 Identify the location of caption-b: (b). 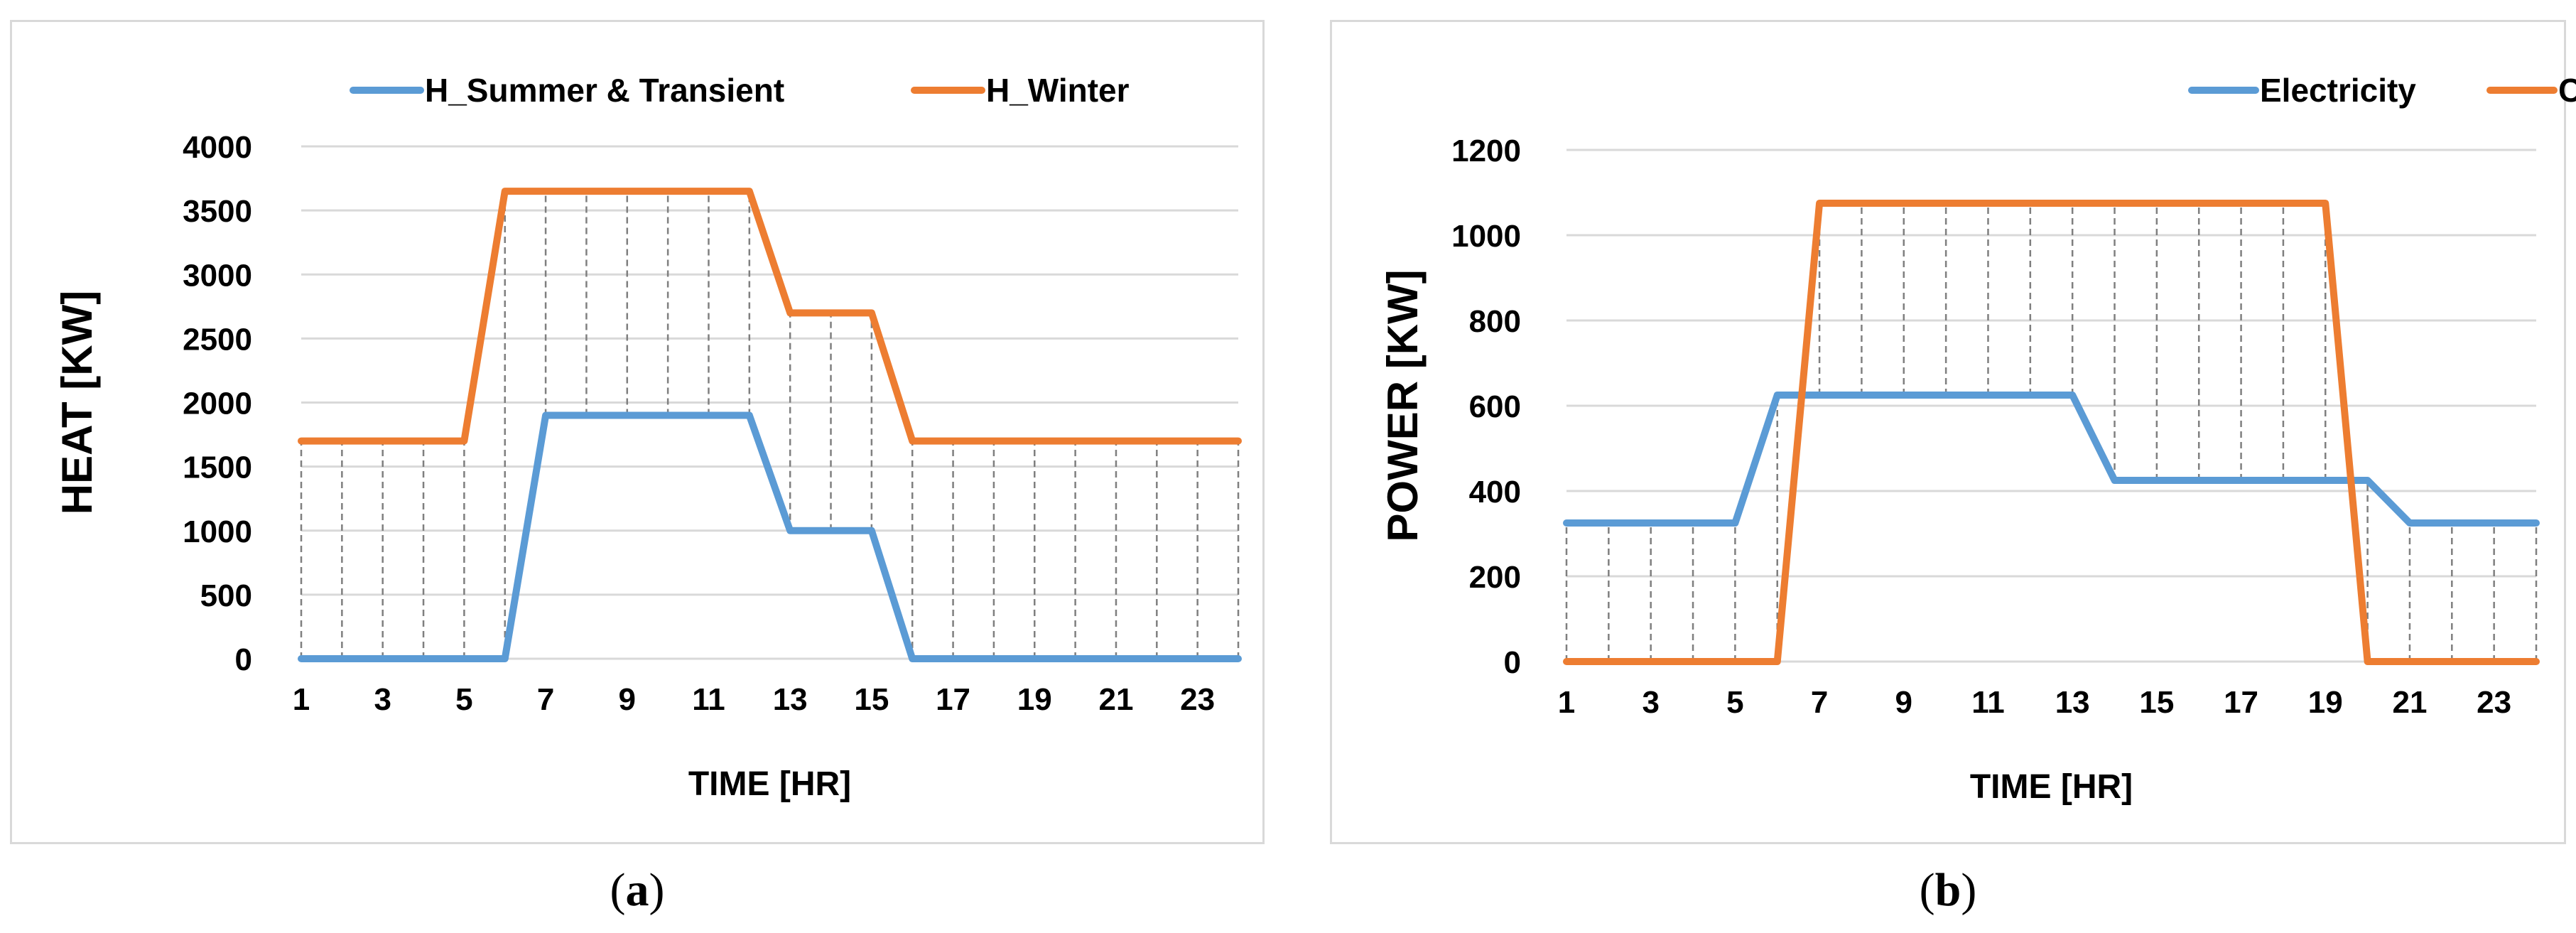
(1948, 890).